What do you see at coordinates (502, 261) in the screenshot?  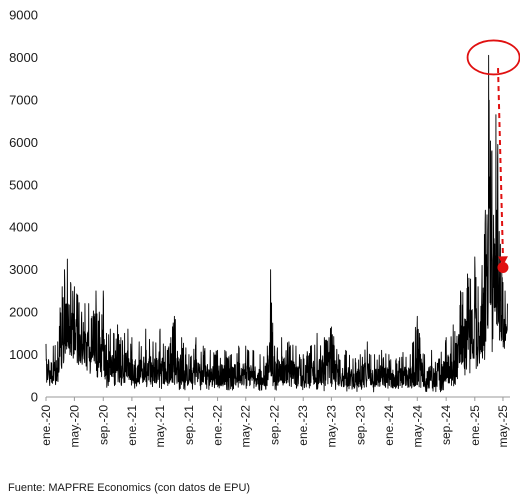 I see `decline-arrow-head` at bounding box center [502, 261].